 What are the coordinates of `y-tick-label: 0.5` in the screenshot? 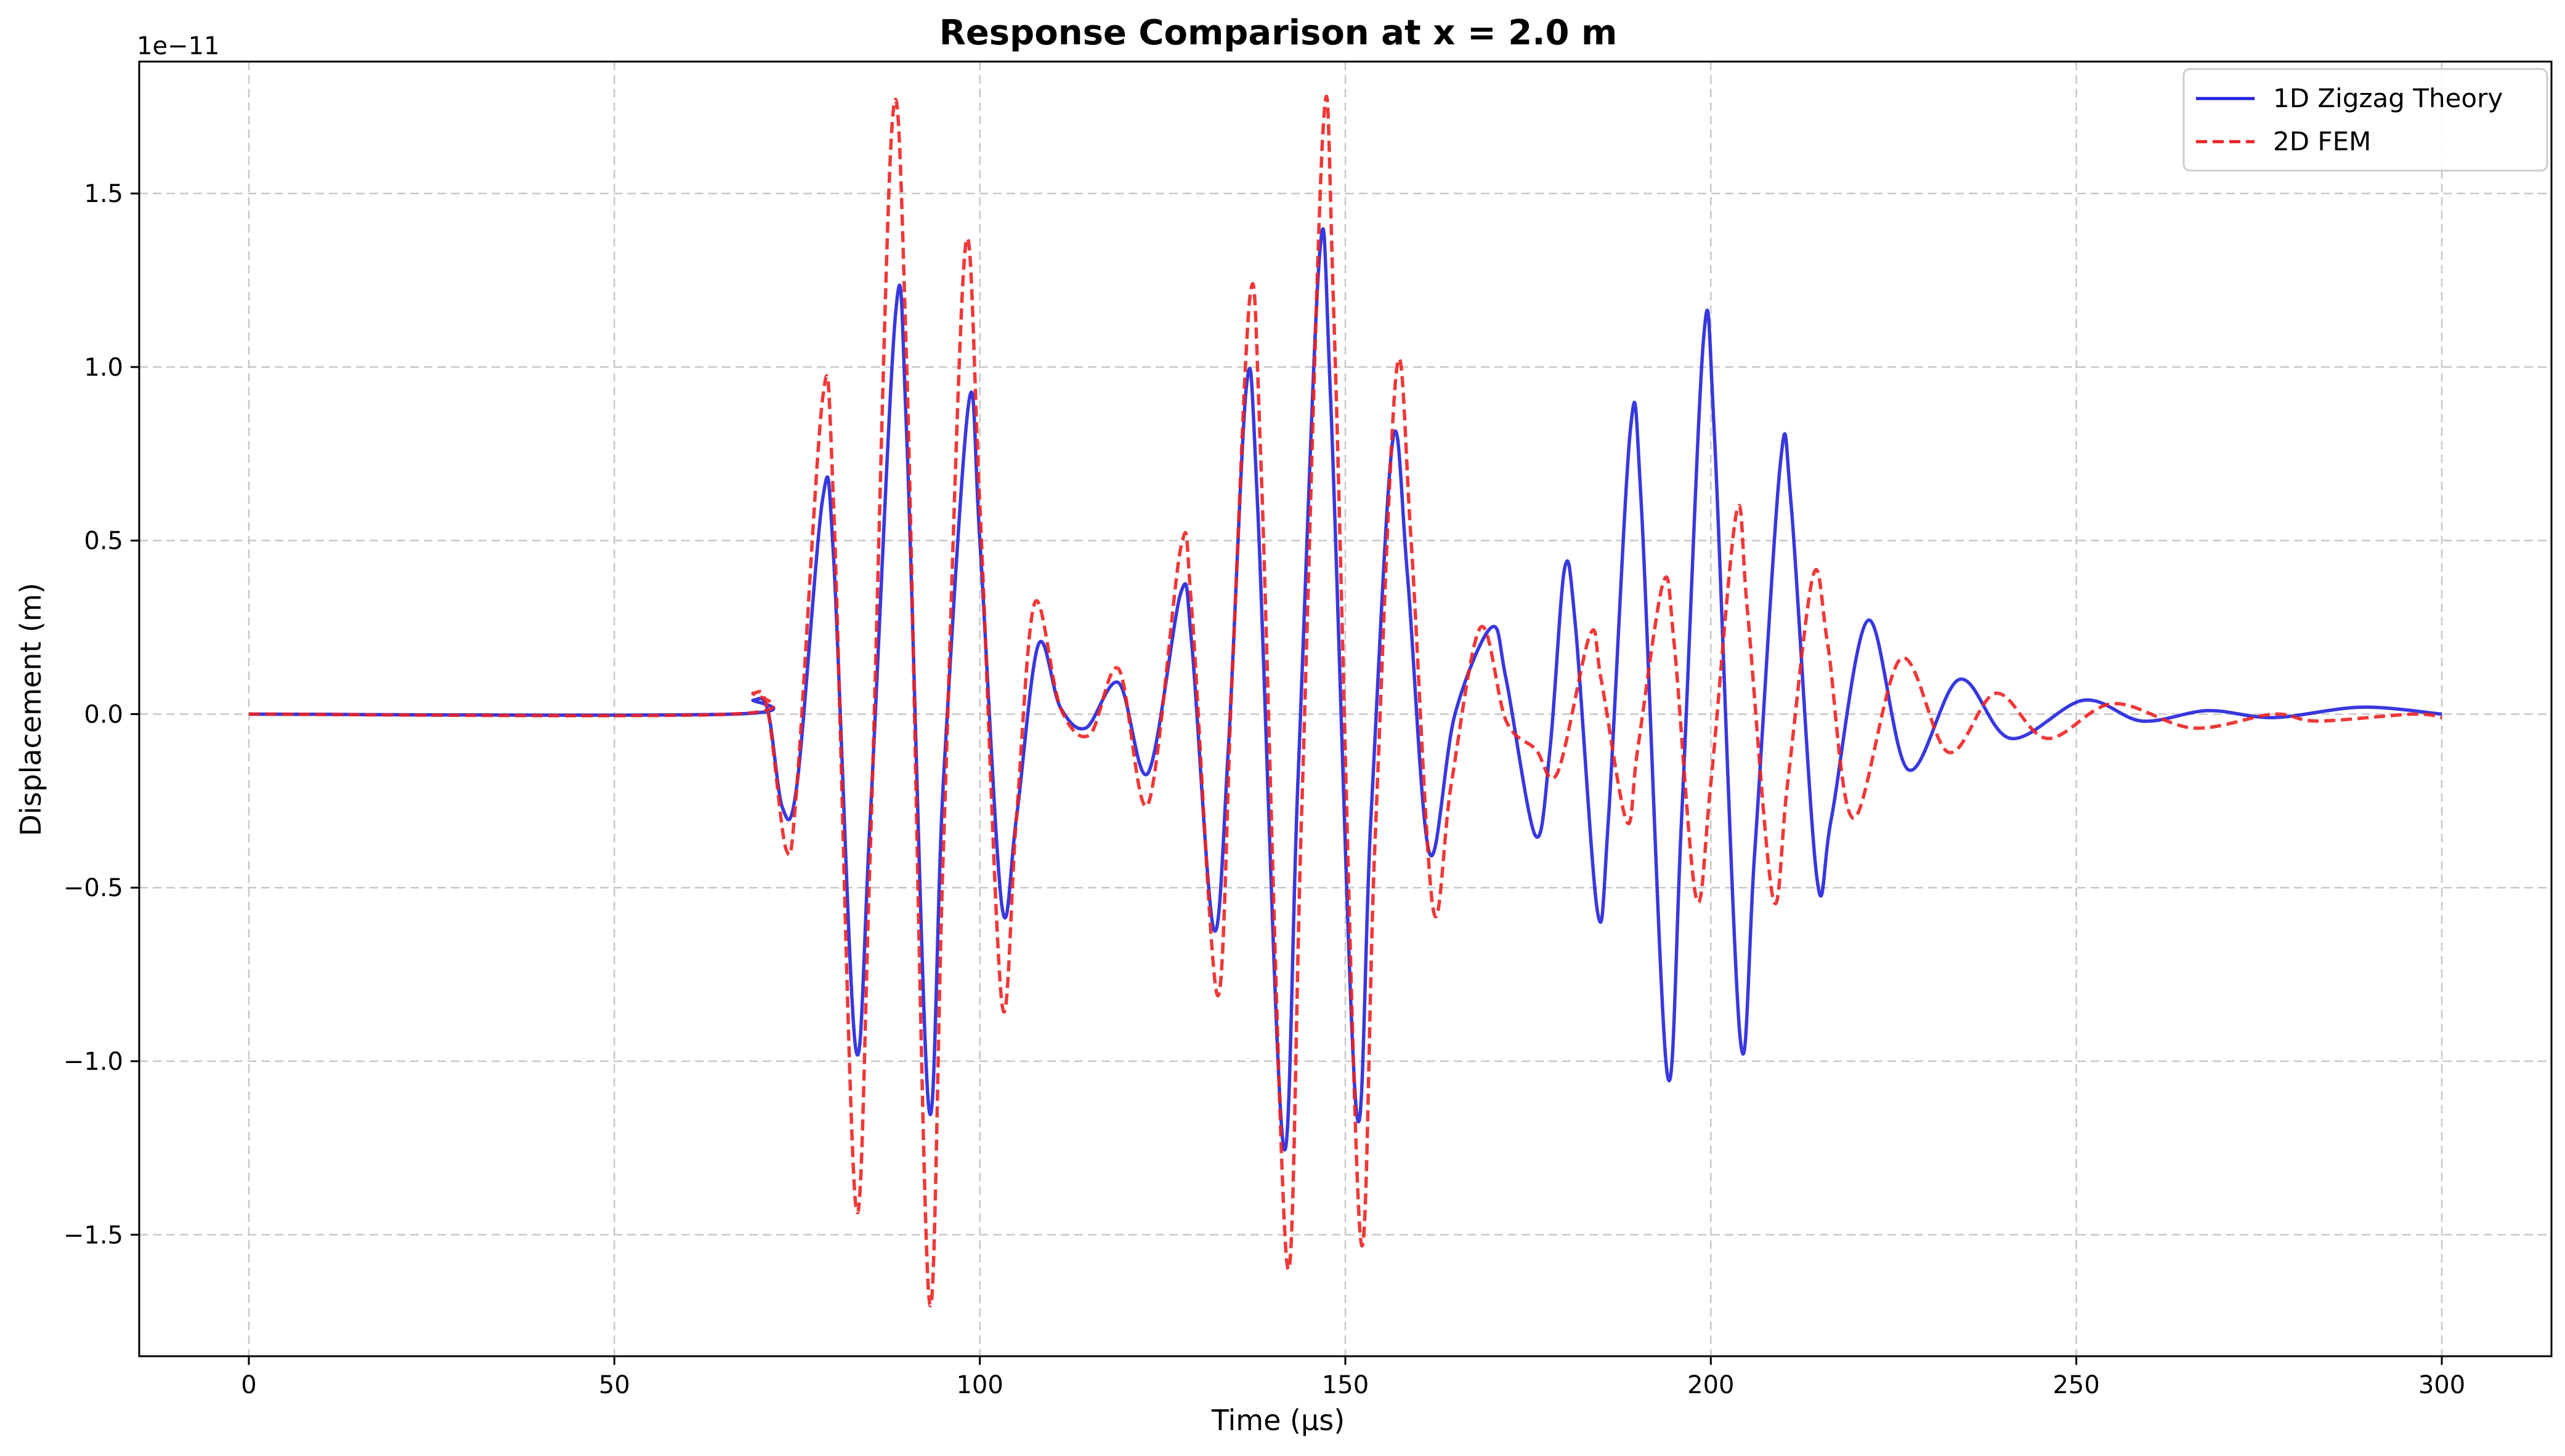 It's located at (103, 541).